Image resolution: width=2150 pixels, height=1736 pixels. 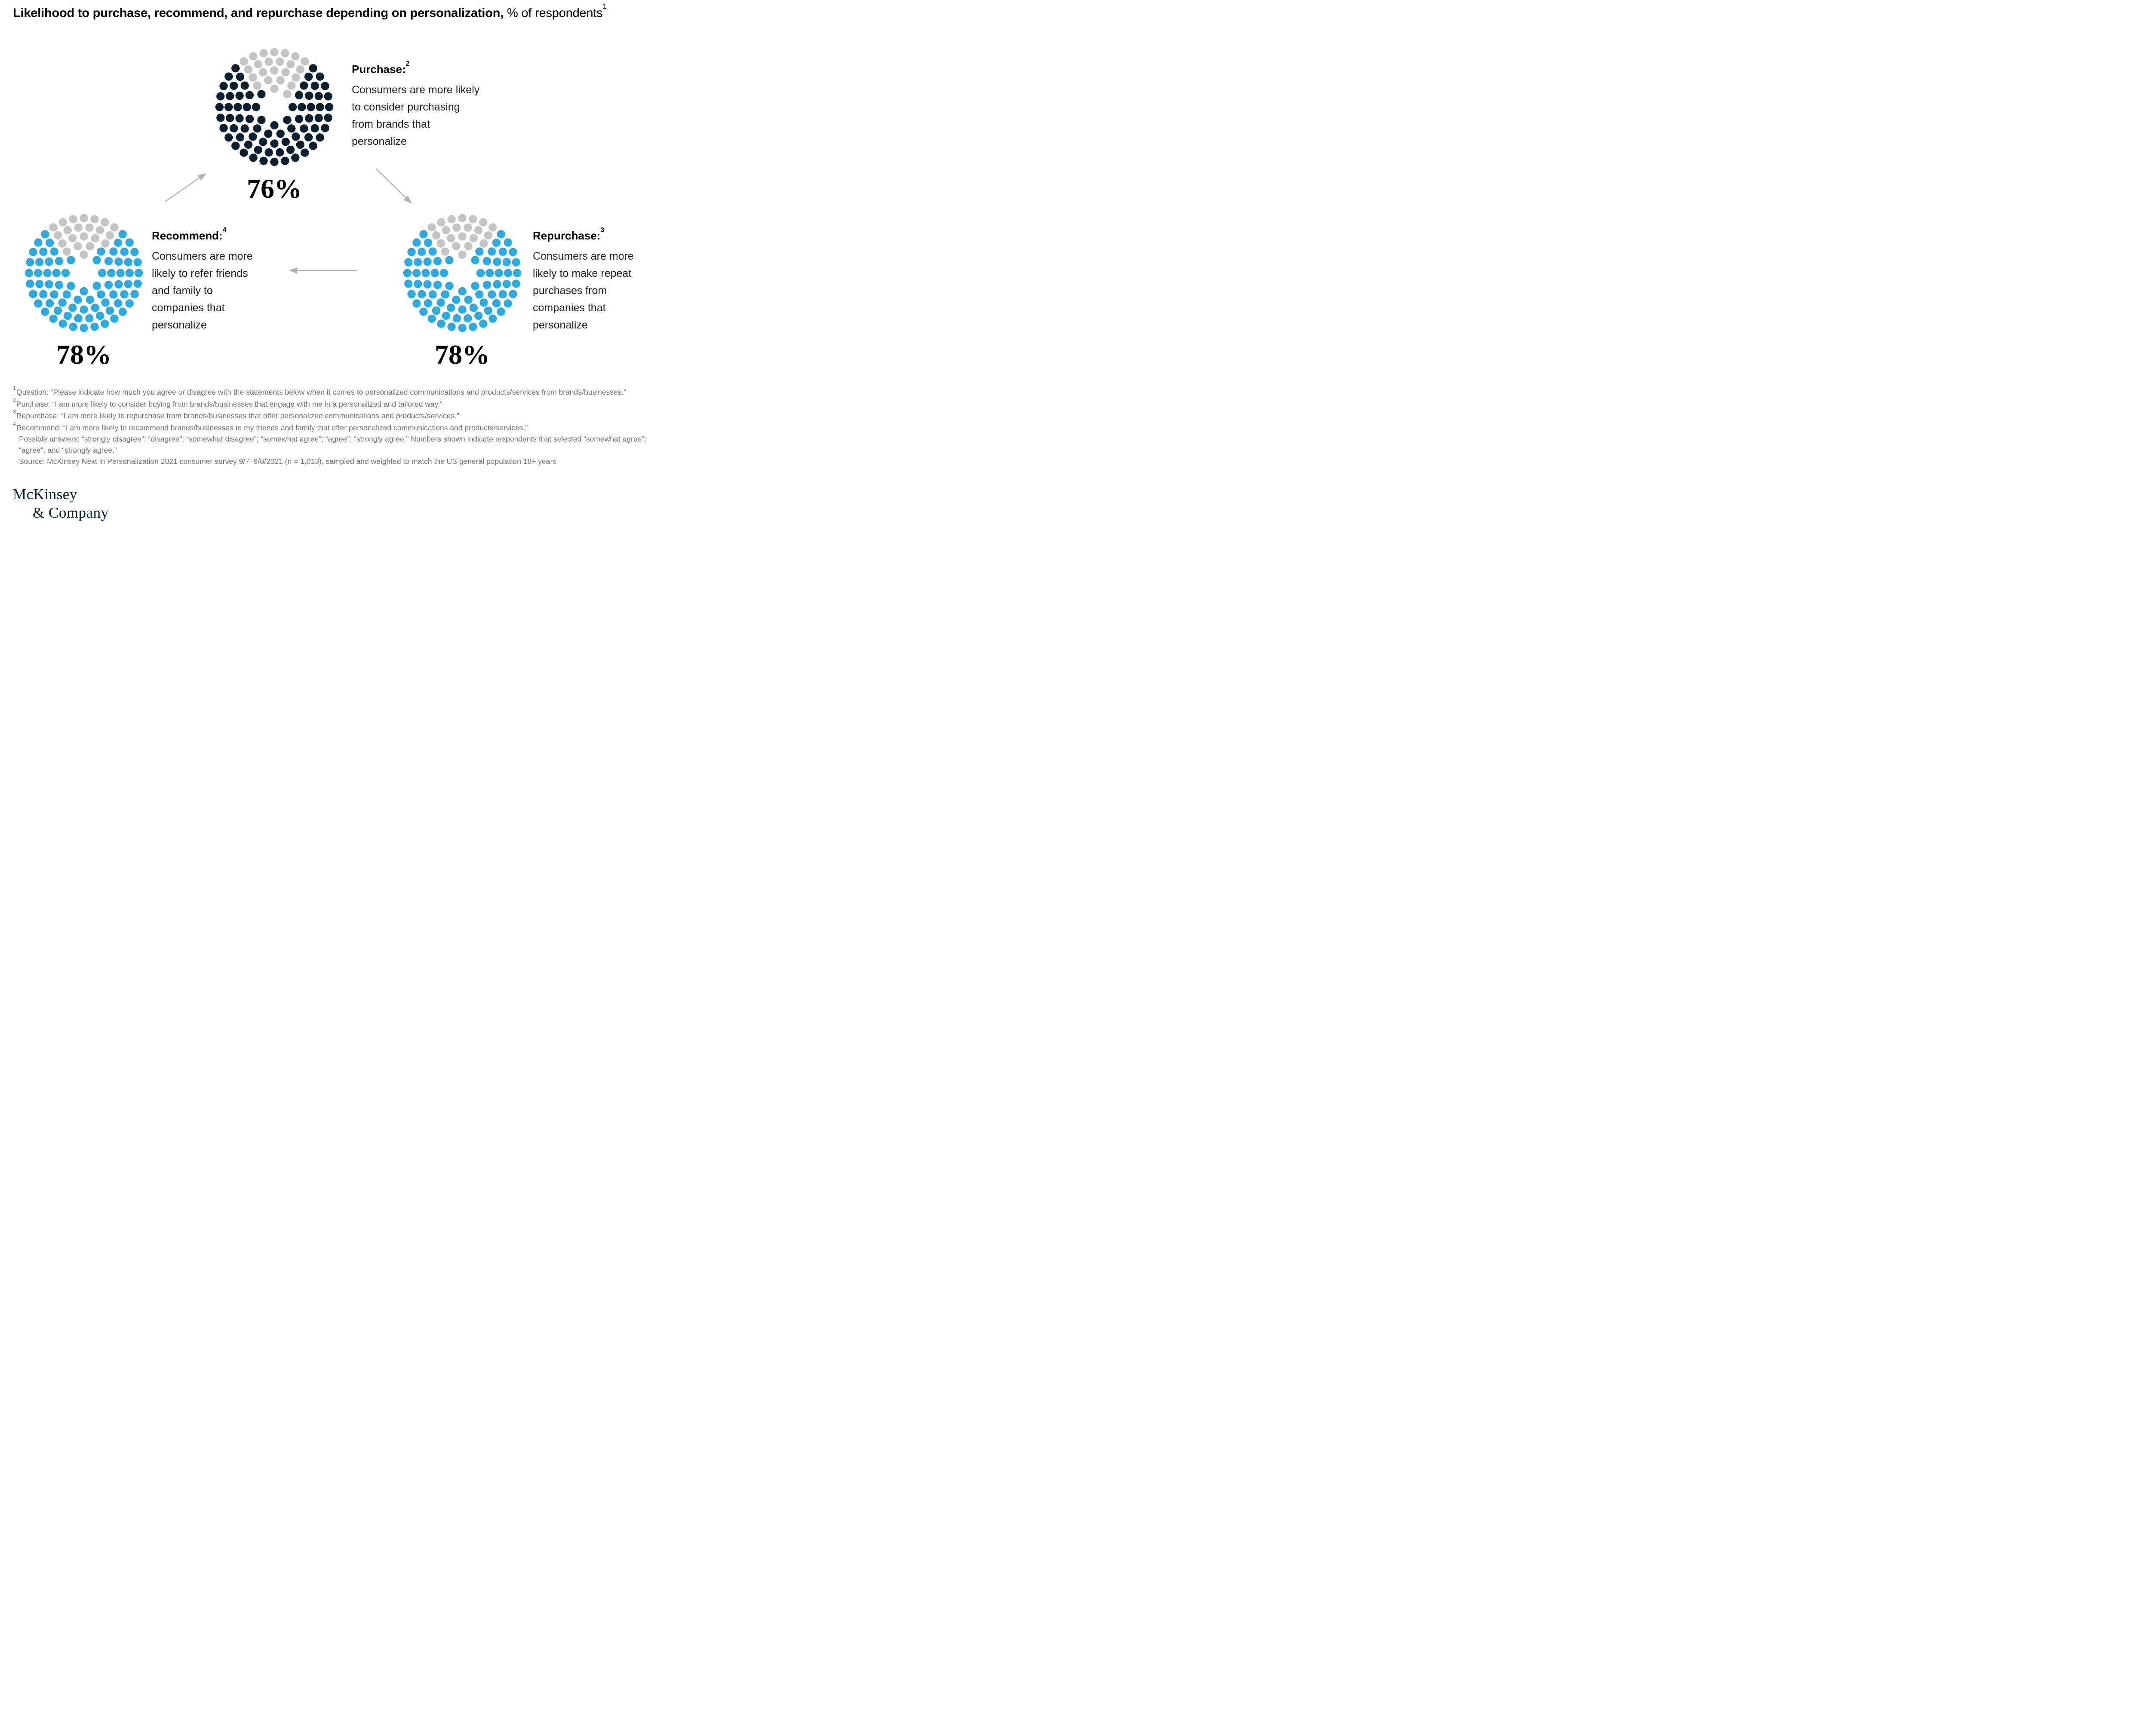 What do you see at coordinates (567, 236) in the screenshot?
I see `repurchase-heading-text: Repurchase:` at bounding box center [567, 236].